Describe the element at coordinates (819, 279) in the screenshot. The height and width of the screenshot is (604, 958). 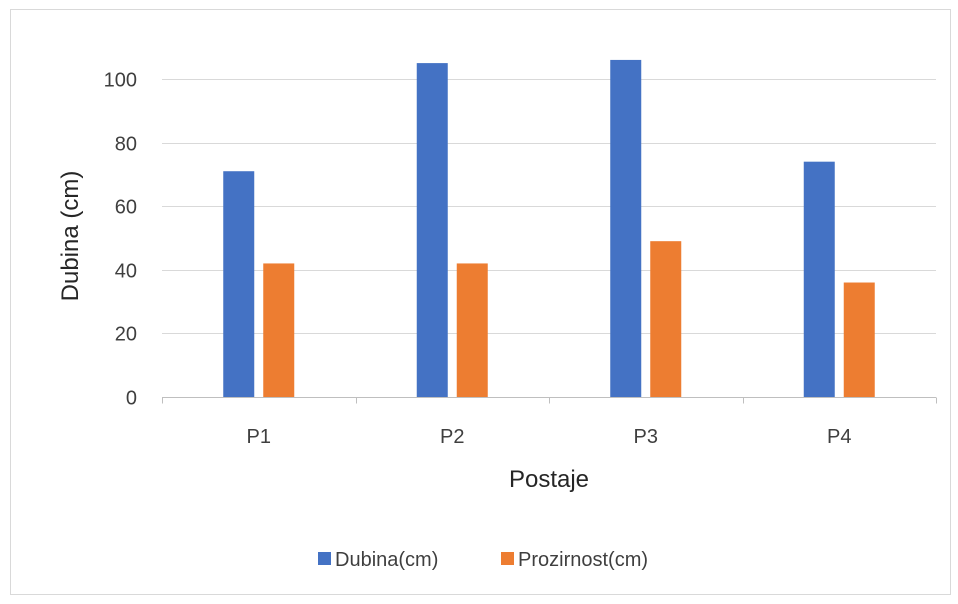
I see `bar-p4-dubina` at that location.